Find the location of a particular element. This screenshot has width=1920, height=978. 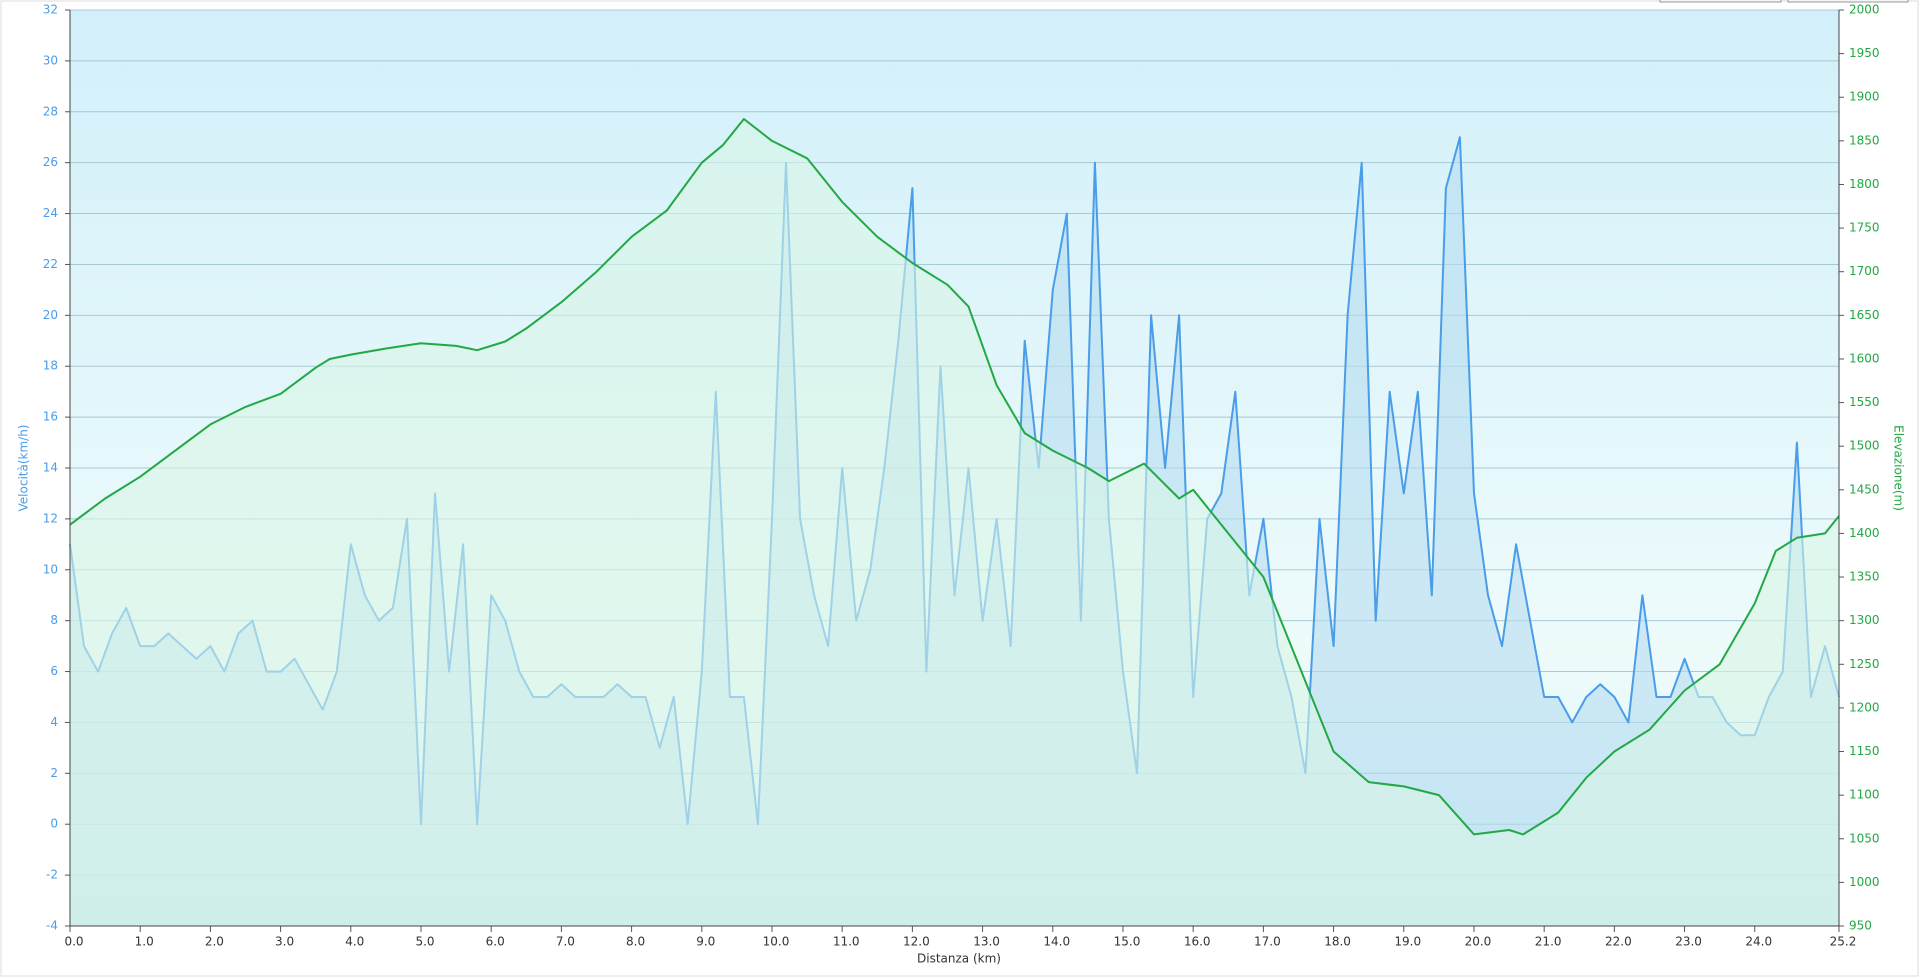

y-tick-label: 22 is located at coordinates (50, 264).